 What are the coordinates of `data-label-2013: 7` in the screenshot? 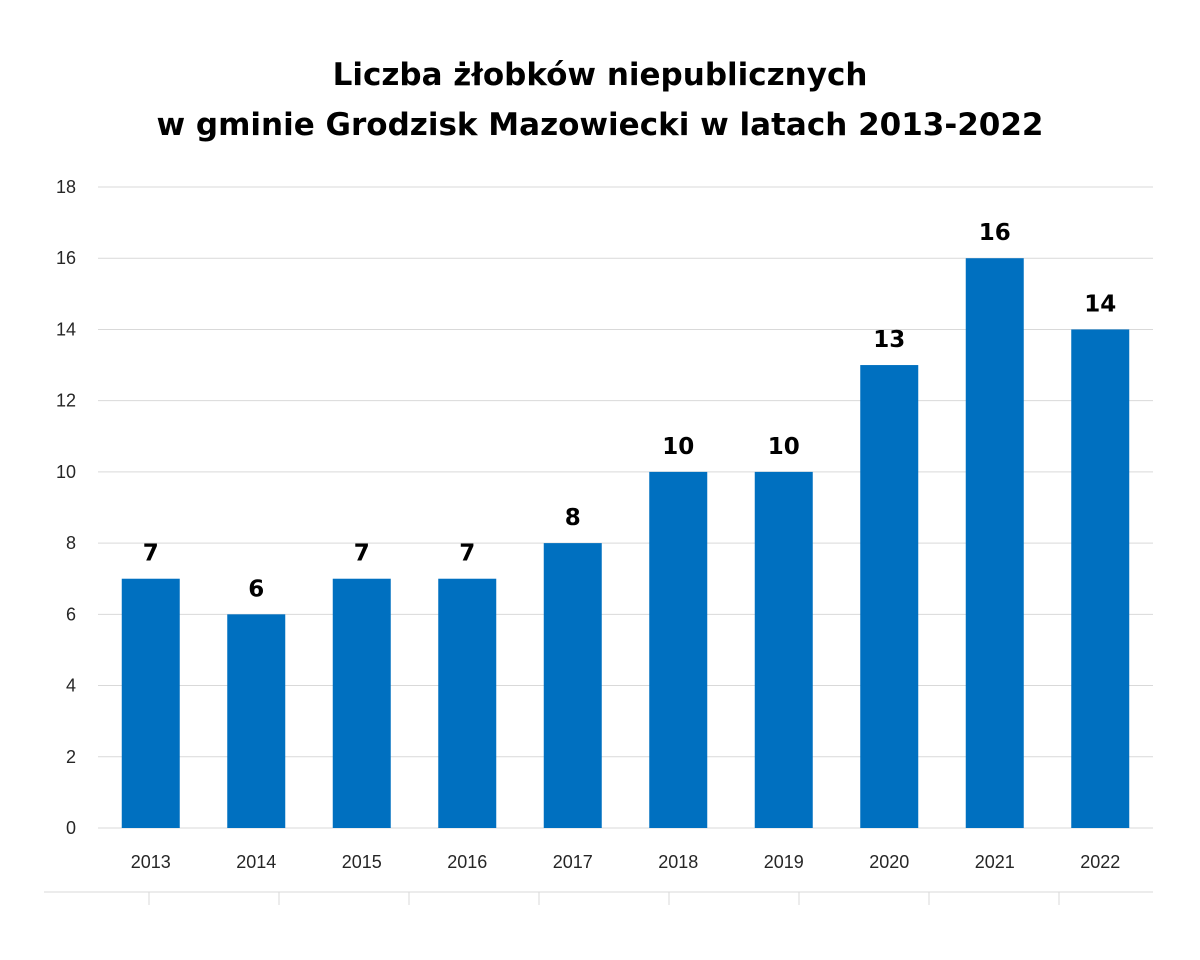 It's located at (151, 554).